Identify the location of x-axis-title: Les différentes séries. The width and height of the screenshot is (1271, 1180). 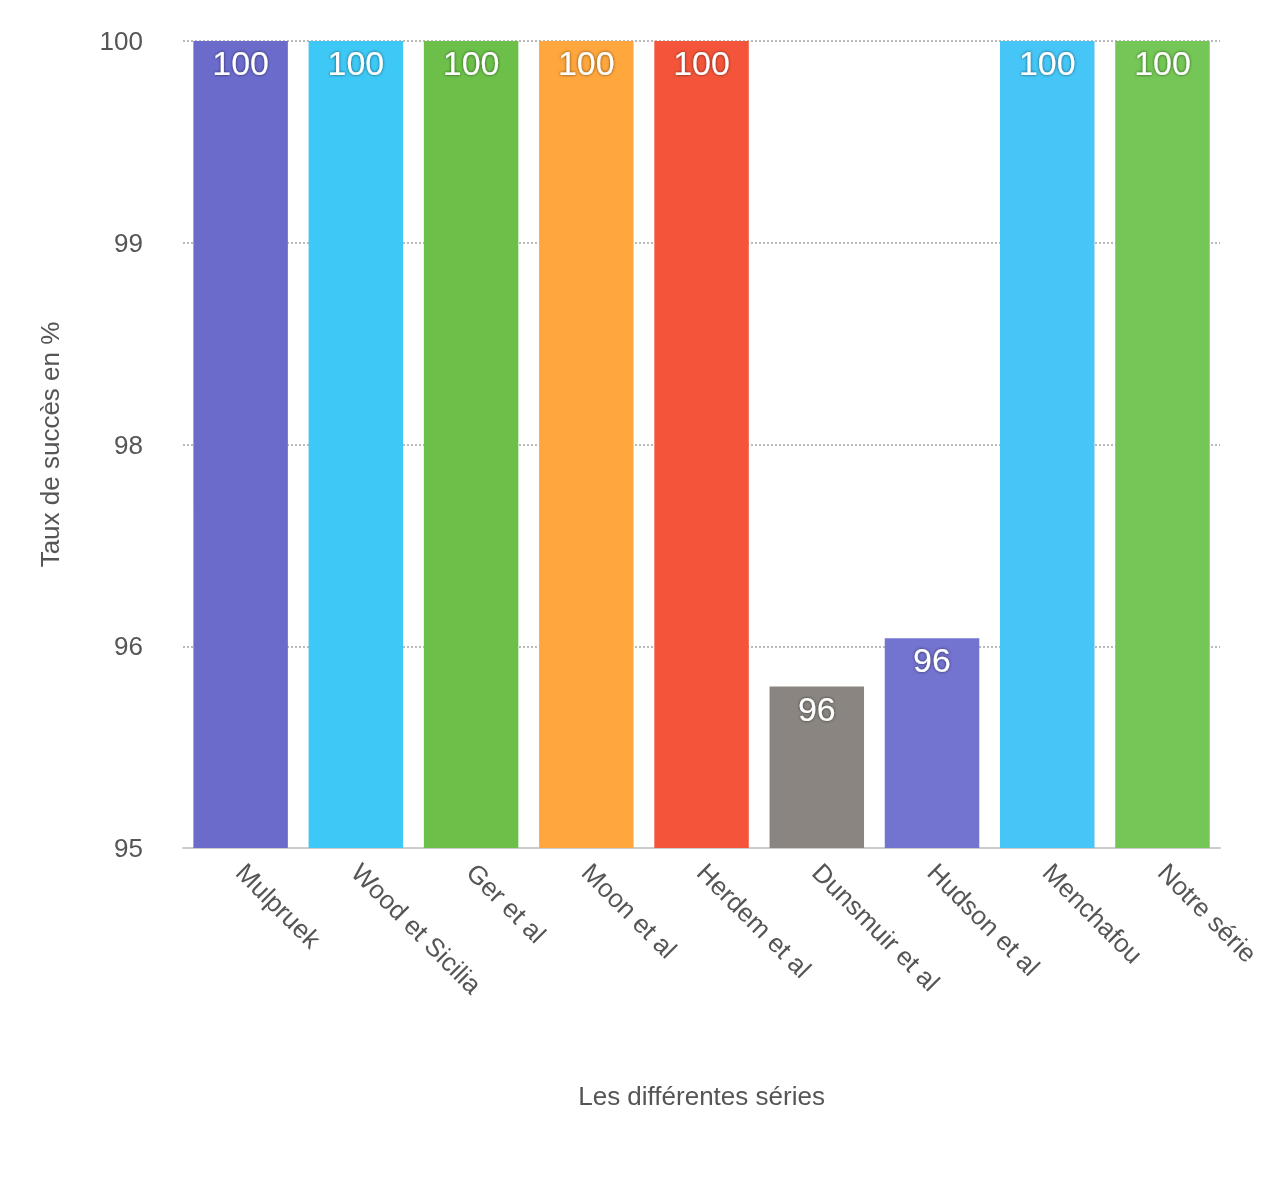
(701, 1096).